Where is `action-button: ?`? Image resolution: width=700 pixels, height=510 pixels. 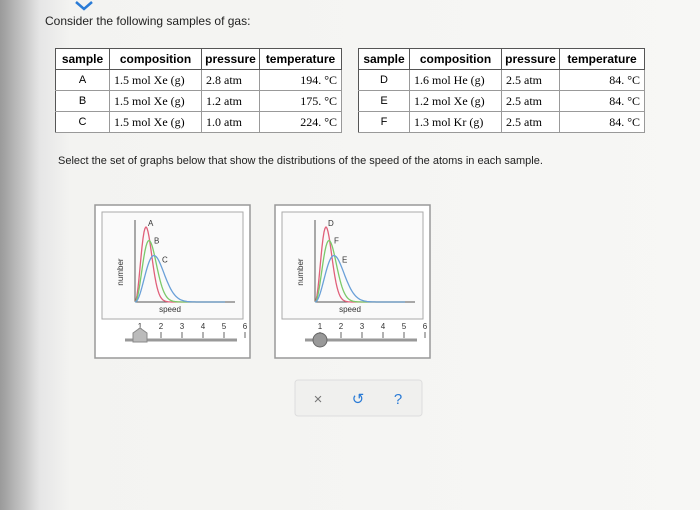
action-button: ? is located at coordinates (398, 399).